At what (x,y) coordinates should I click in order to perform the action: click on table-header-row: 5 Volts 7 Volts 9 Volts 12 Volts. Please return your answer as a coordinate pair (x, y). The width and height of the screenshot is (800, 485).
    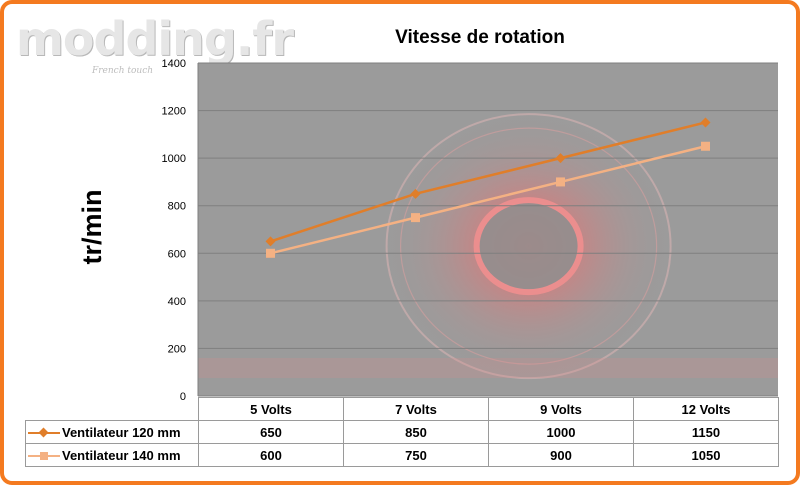
    Looking at the image, I should click on (402, 409).